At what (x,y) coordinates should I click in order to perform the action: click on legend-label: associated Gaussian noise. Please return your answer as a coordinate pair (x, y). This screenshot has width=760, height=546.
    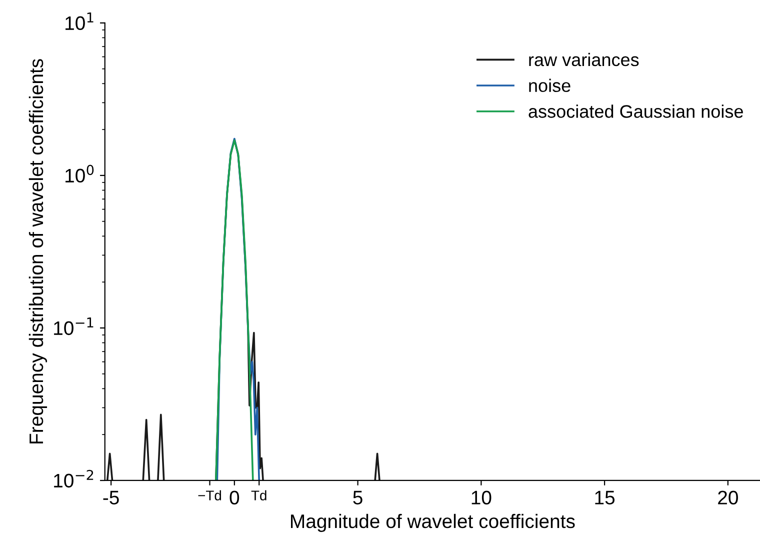
    Looking at the image, I should click on (635, 111).